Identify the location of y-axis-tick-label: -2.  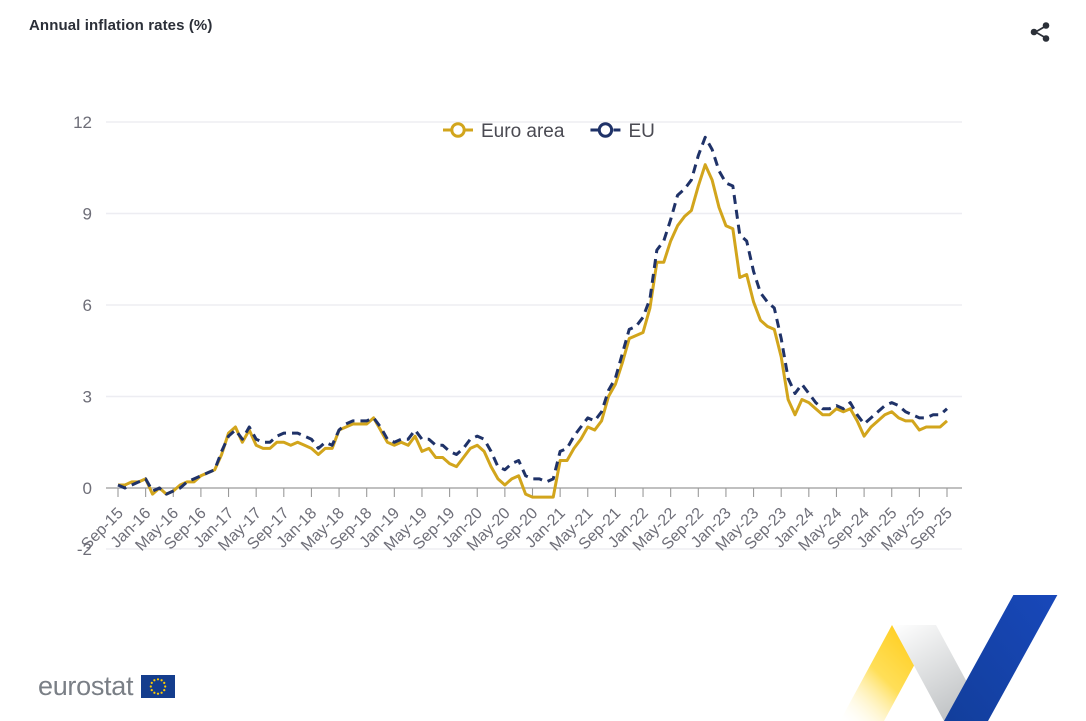
(84, 549).